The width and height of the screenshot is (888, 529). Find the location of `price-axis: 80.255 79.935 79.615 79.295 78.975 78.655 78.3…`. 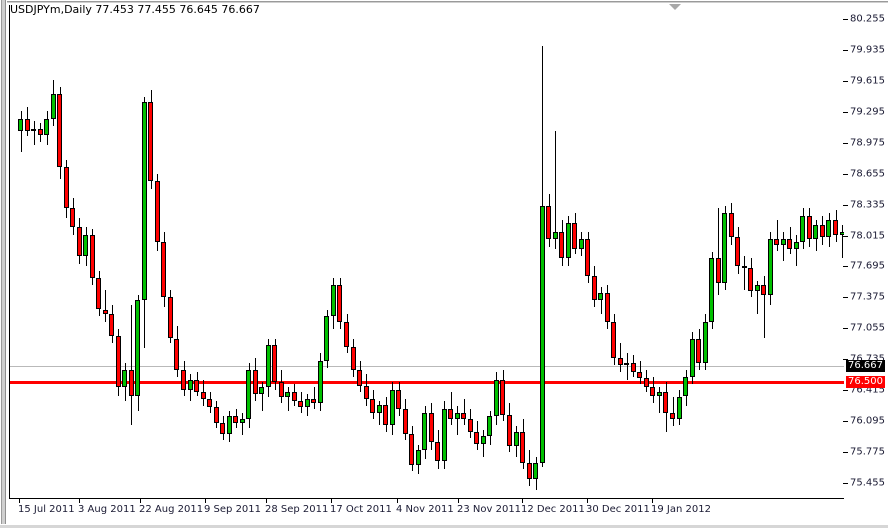

price-axis: 80.255 79.935 79.615 79.295 78.975 78.655 78.3… is located at coordinates (865, 252).